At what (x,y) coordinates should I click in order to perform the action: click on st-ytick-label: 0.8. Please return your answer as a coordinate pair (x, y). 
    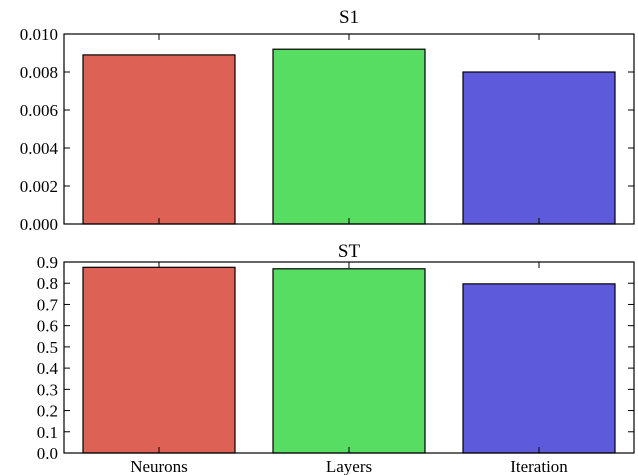
    Looking at the image, I should click on (47, 283).